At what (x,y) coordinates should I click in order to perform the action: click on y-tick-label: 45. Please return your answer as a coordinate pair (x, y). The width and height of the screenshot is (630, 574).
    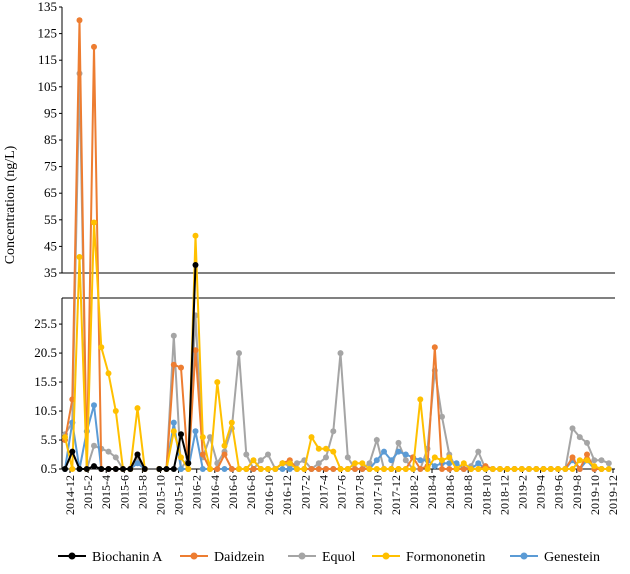
    Looking at the image, I should click on (50, 245).